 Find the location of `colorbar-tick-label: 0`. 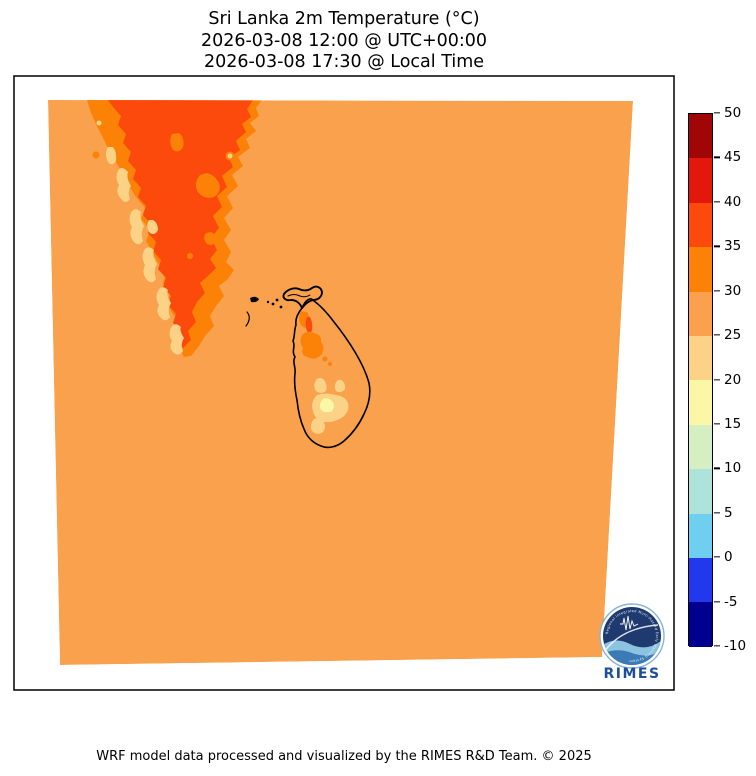

colorbar-tick-label: 0 is located at coordinates (728, 557).